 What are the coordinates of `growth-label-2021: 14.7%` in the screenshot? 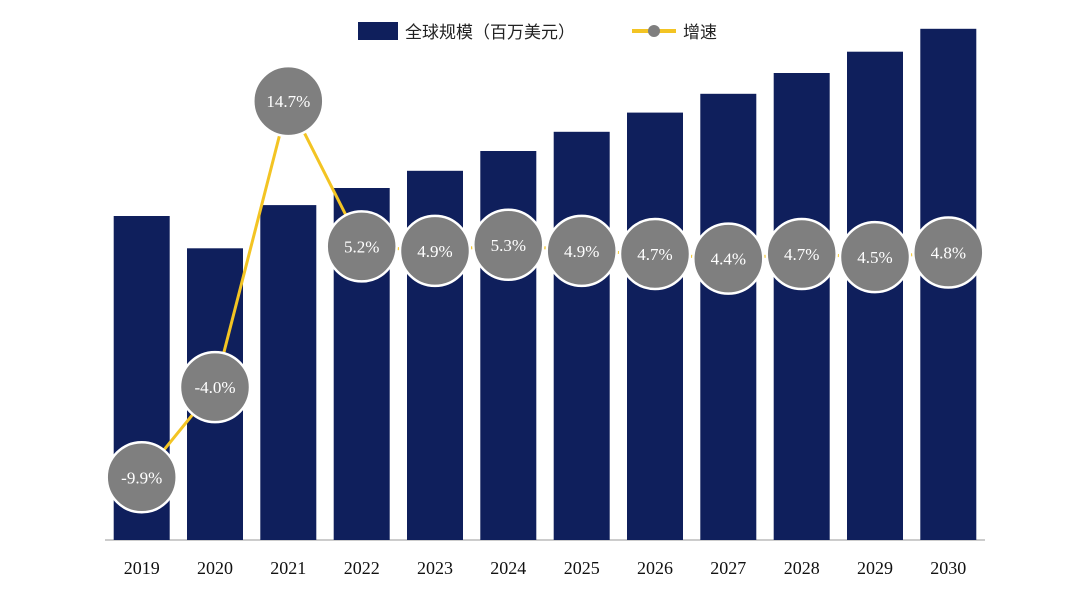 It's located at (288, 101).